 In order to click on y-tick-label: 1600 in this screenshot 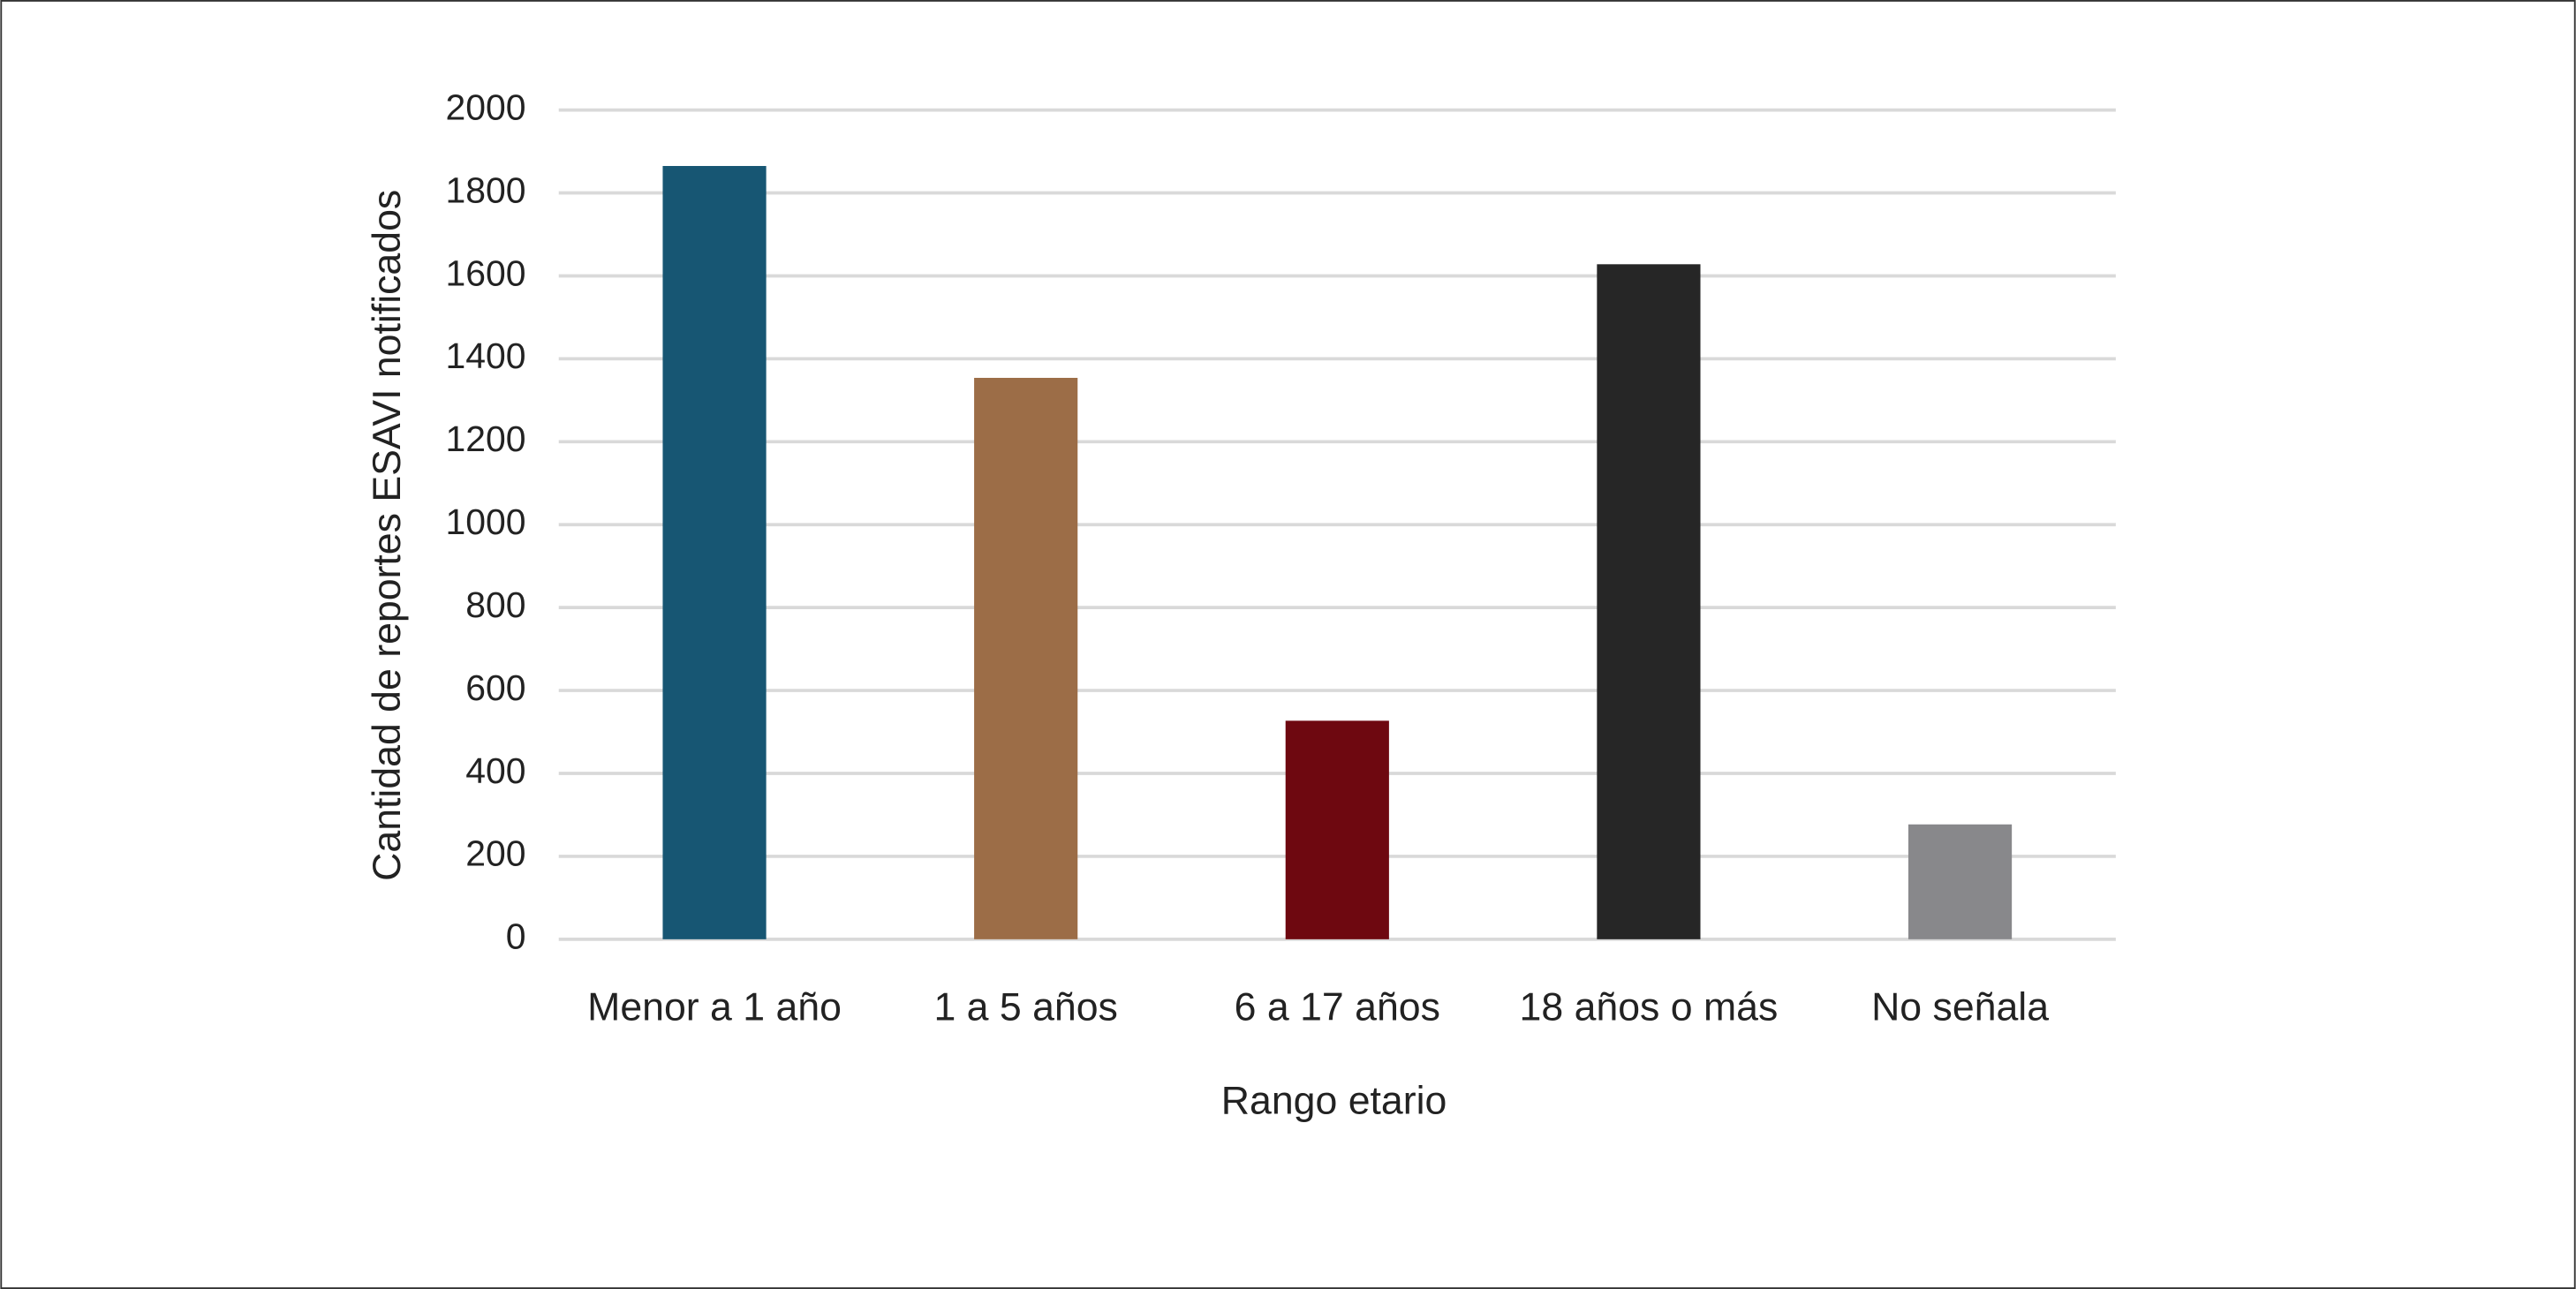, I will do `click(486, 273)`.